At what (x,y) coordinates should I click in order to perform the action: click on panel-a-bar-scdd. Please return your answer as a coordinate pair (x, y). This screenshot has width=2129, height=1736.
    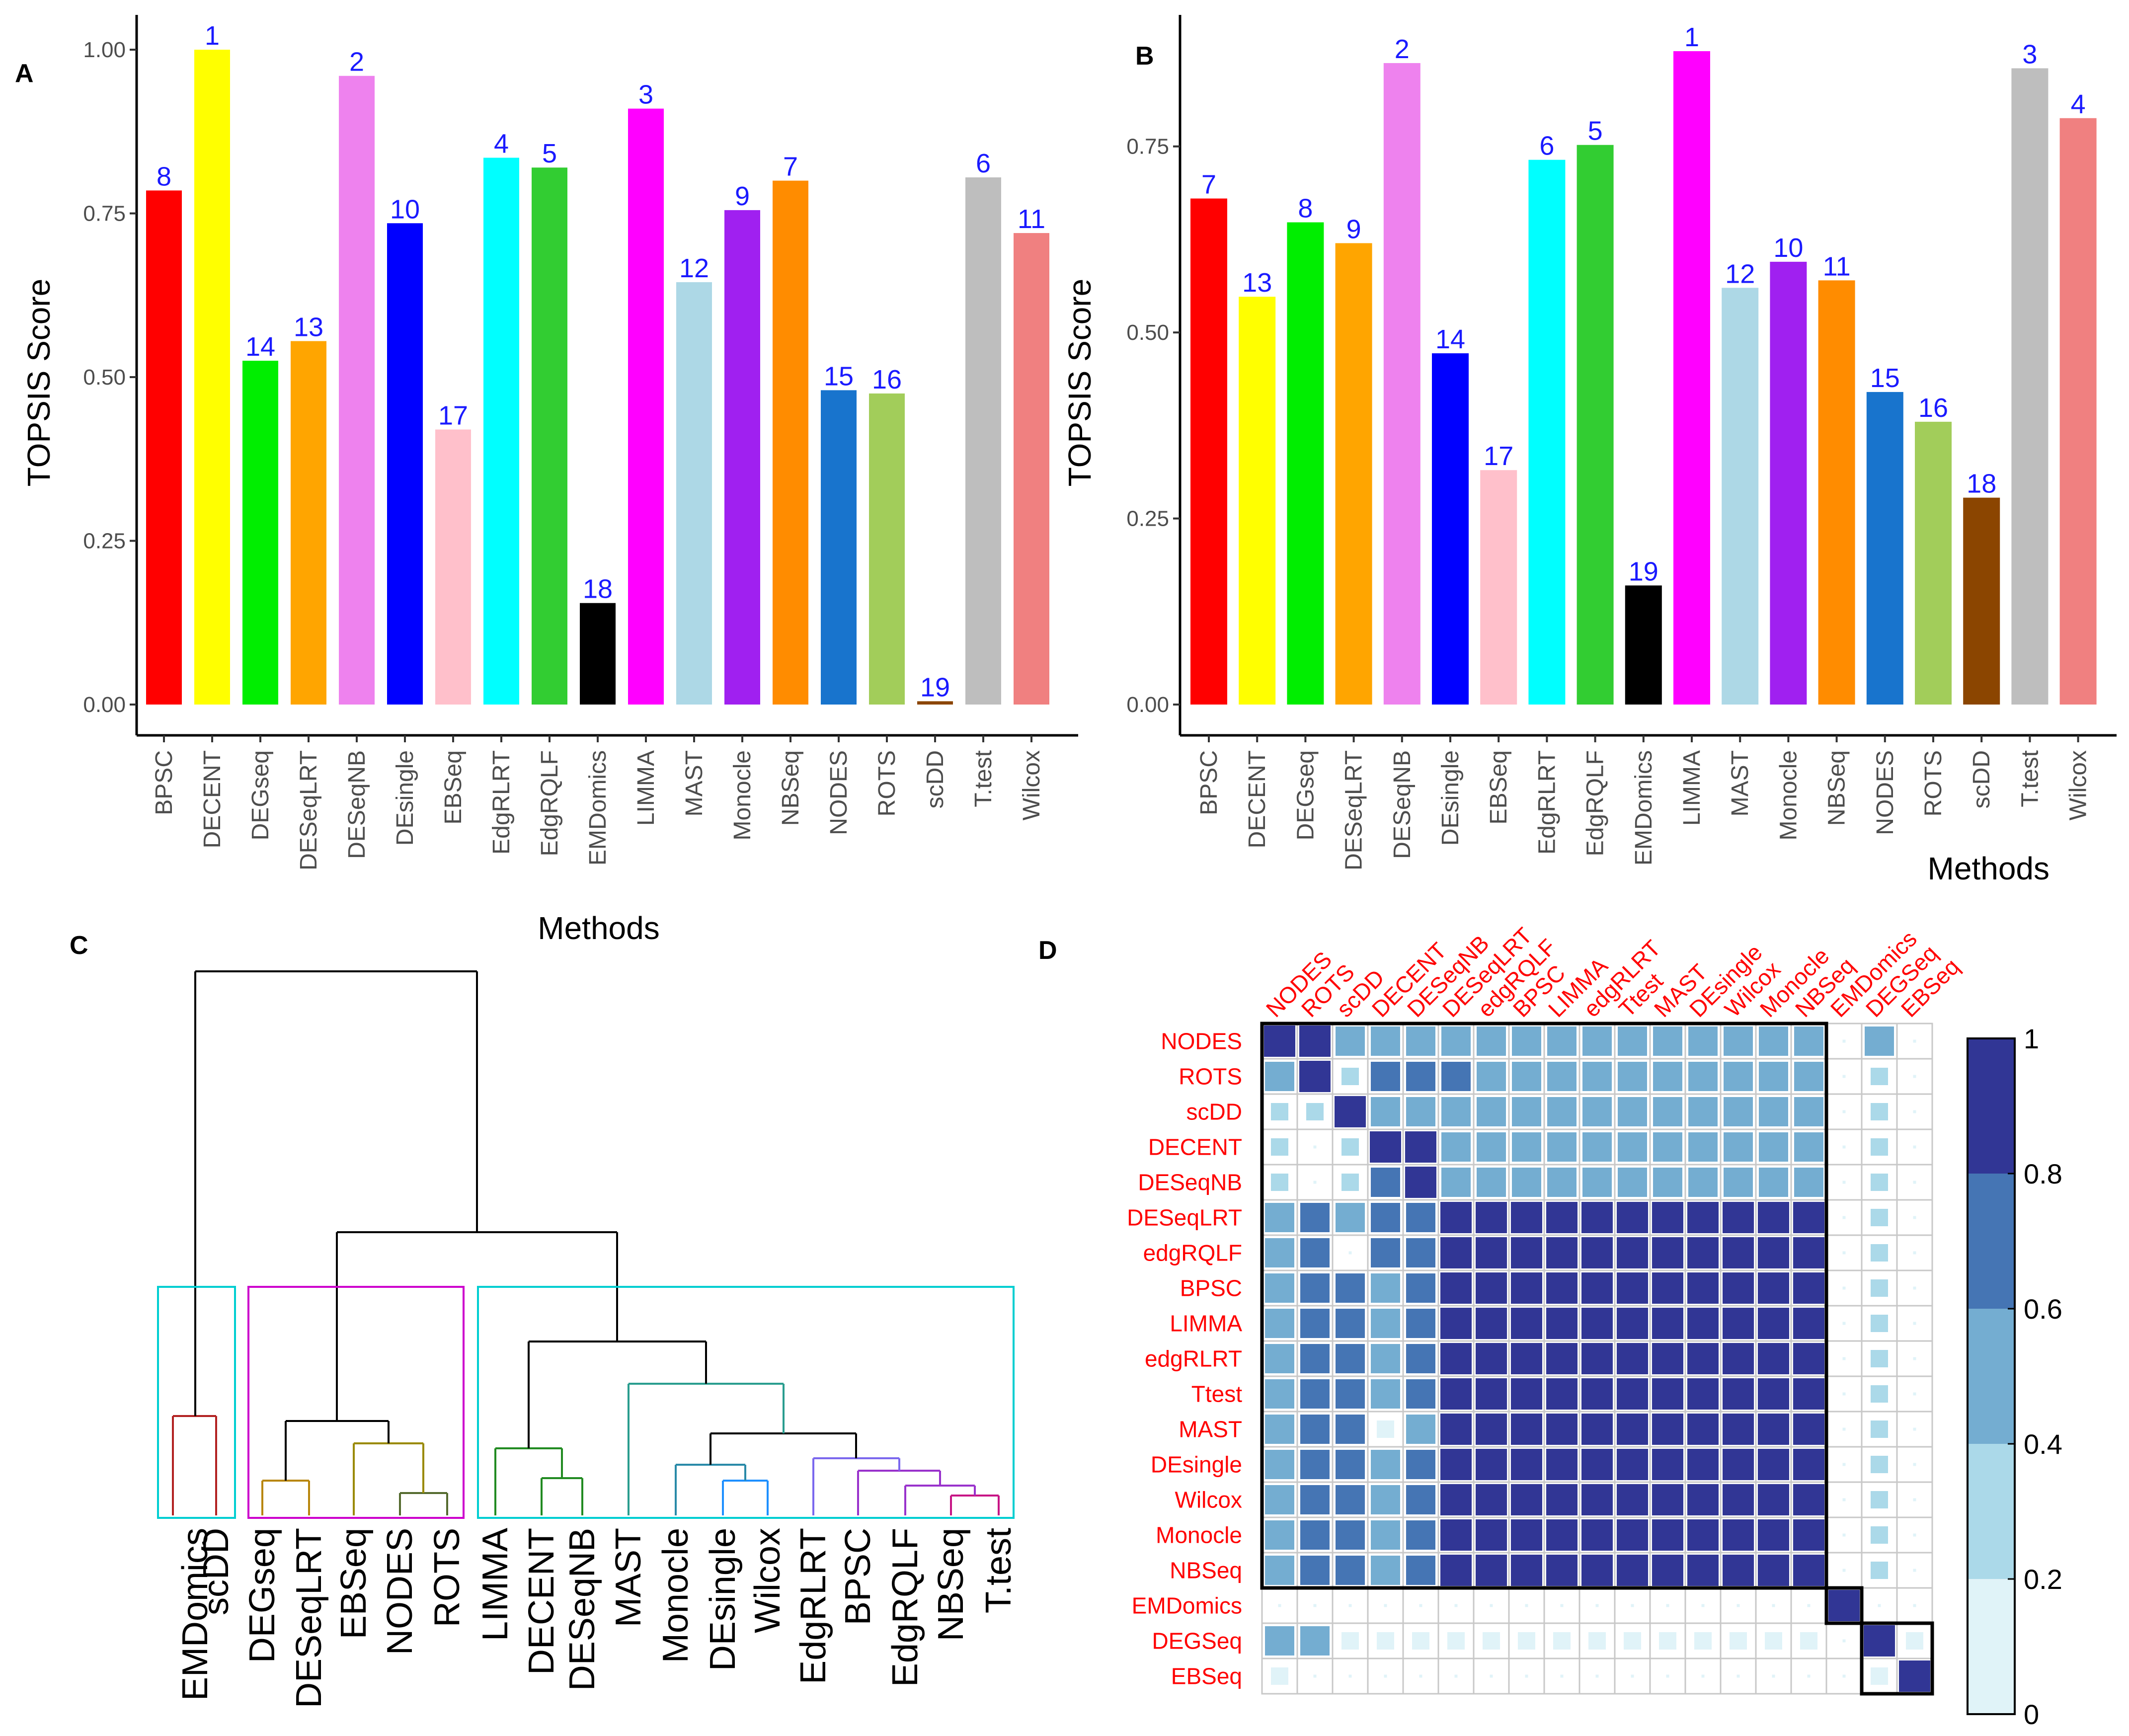
    Looking at the image, I should click on (935, 703).